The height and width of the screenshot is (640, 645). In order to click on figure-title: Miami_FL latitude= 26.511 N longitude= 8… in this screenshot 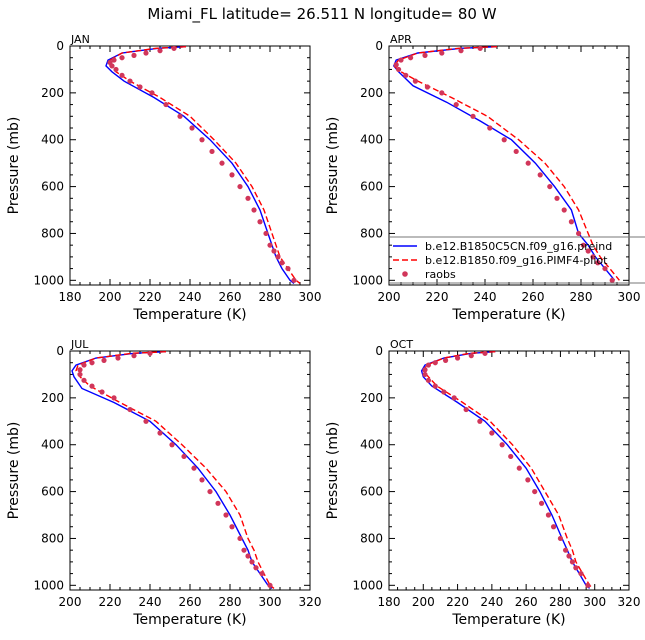, I will do `click(321, 14)`.